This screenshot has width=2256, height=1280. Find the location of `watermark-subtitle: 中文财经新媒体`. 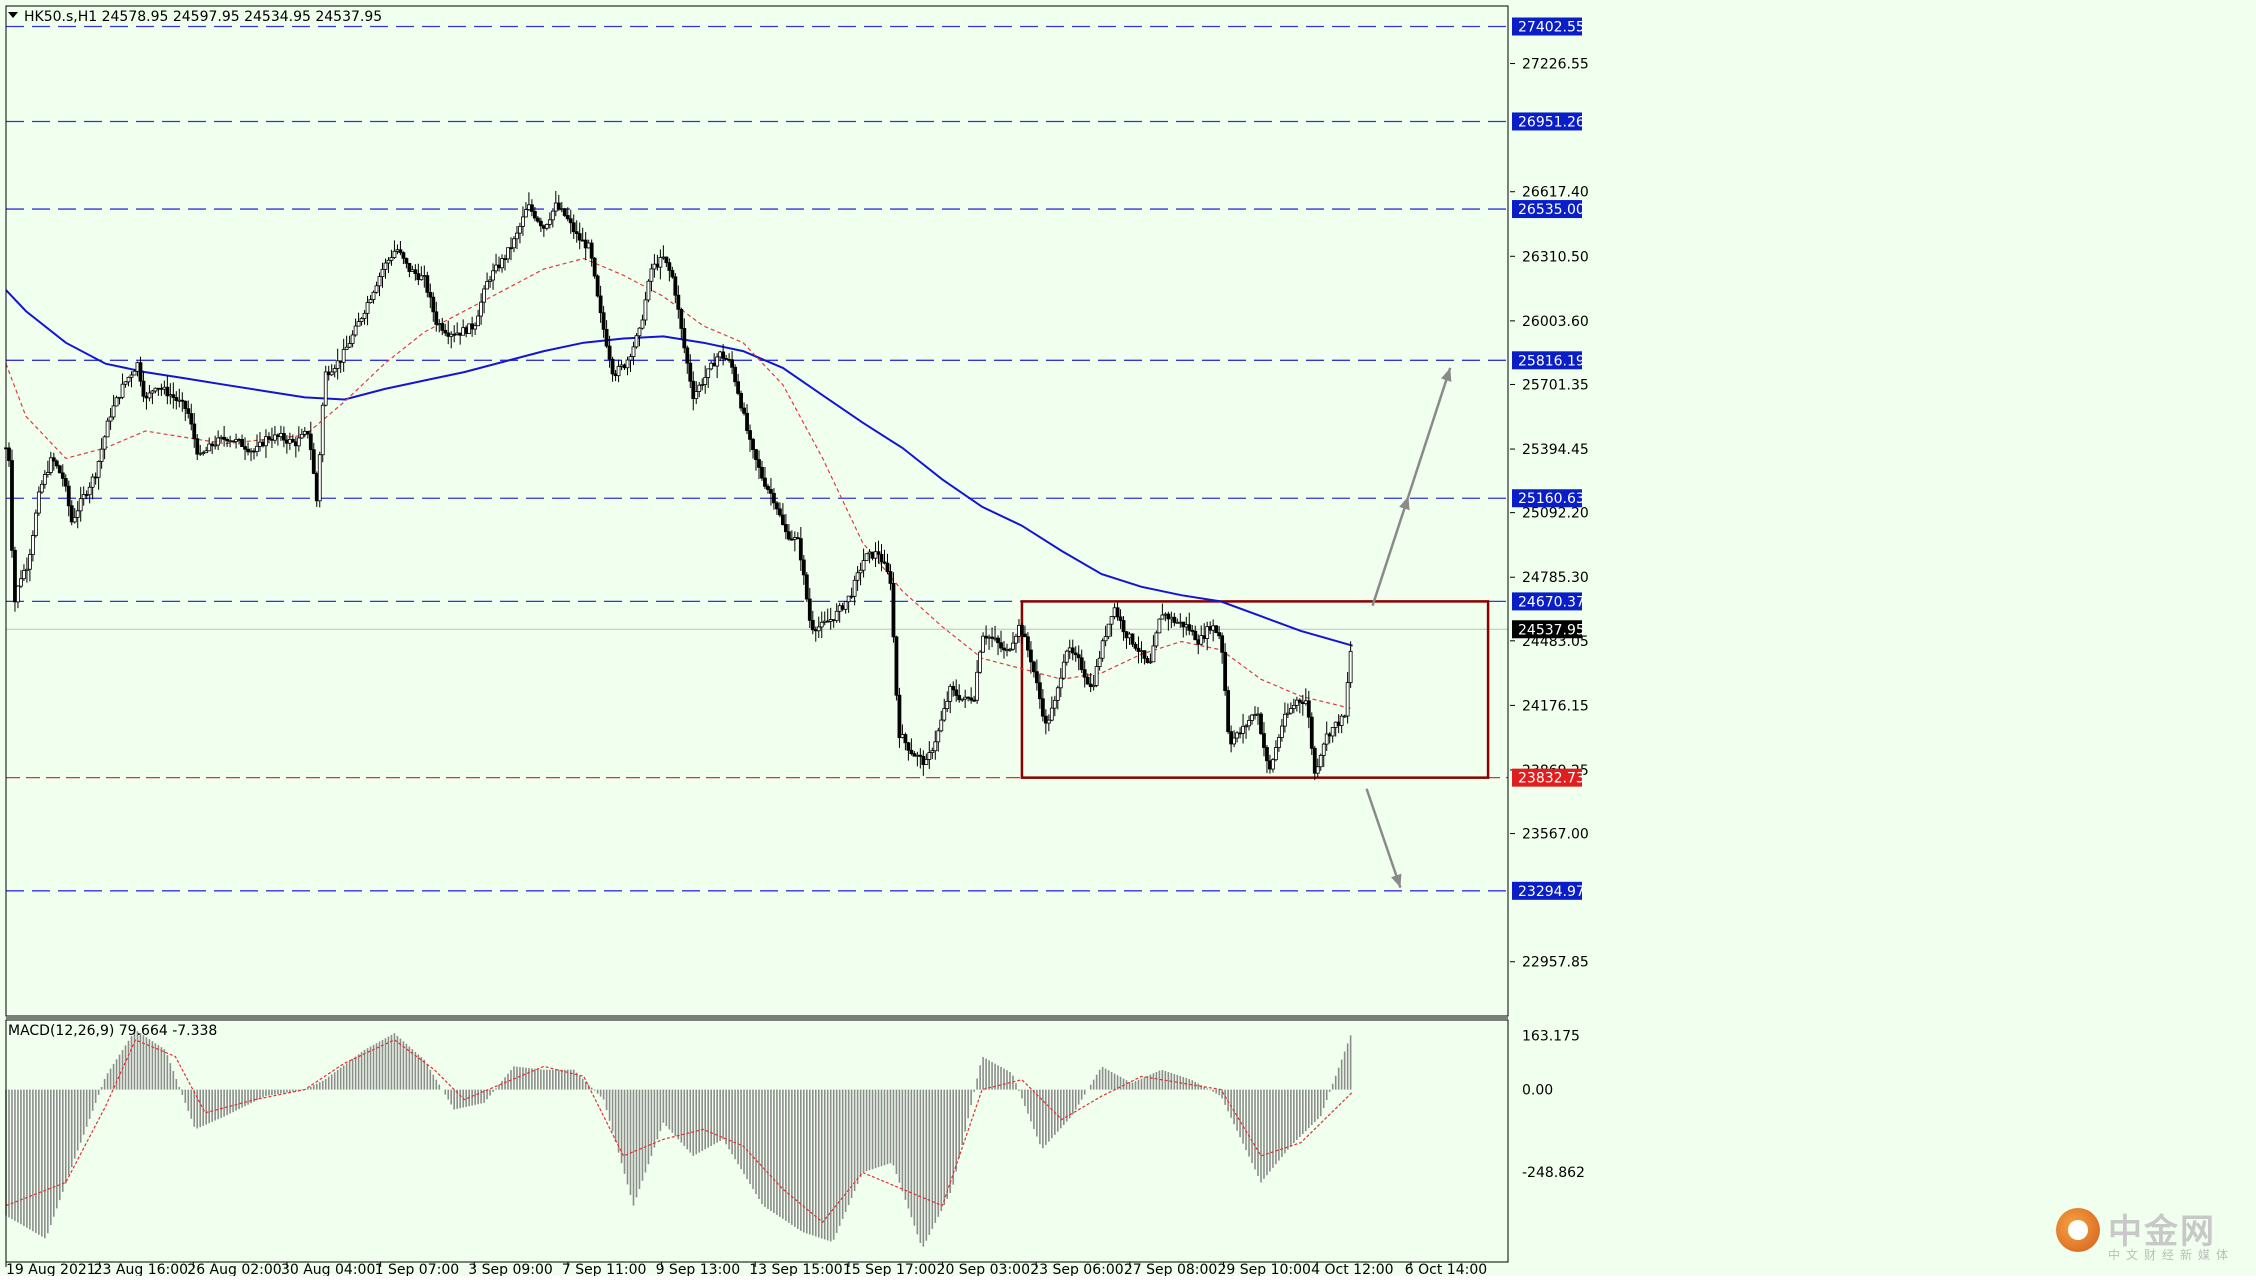

watermark-subtitle: 中文财经新媒体 is located at coordinates (2171, 1255).